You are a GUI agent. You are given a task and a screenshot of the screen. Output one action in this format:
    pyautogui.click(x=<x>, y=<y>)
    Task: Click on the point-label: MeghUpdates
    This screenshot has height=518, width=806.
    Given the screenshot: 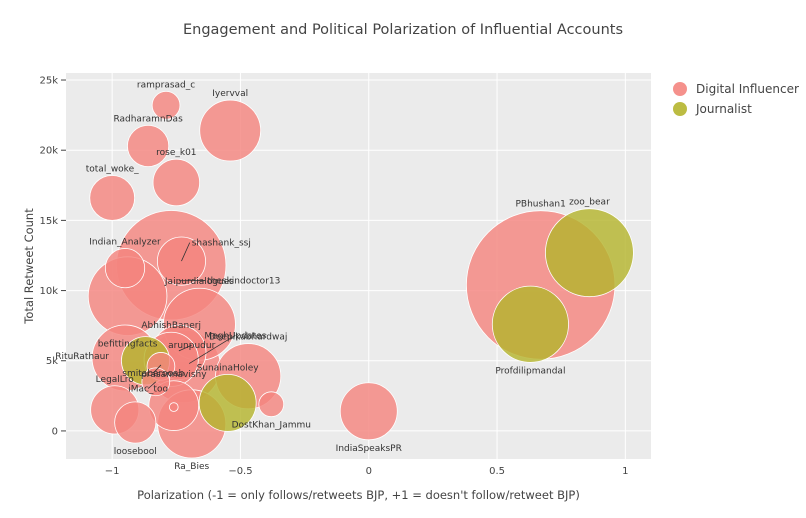 What is the action you would take?
    pyautogui.click(x=235, y=336)
    